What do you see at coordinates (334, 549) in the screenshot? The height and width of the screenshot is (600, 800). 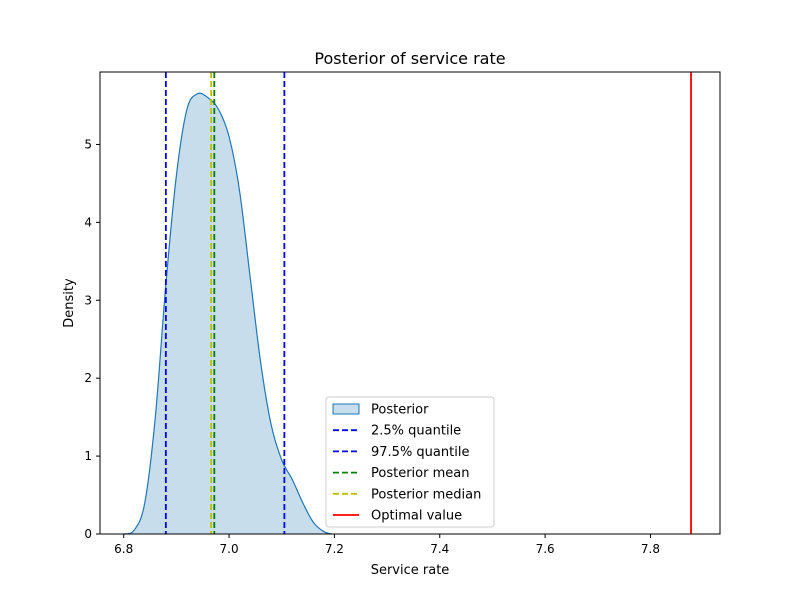 I see `x-tick-label: 7.2` at bounding box center [334, 549].